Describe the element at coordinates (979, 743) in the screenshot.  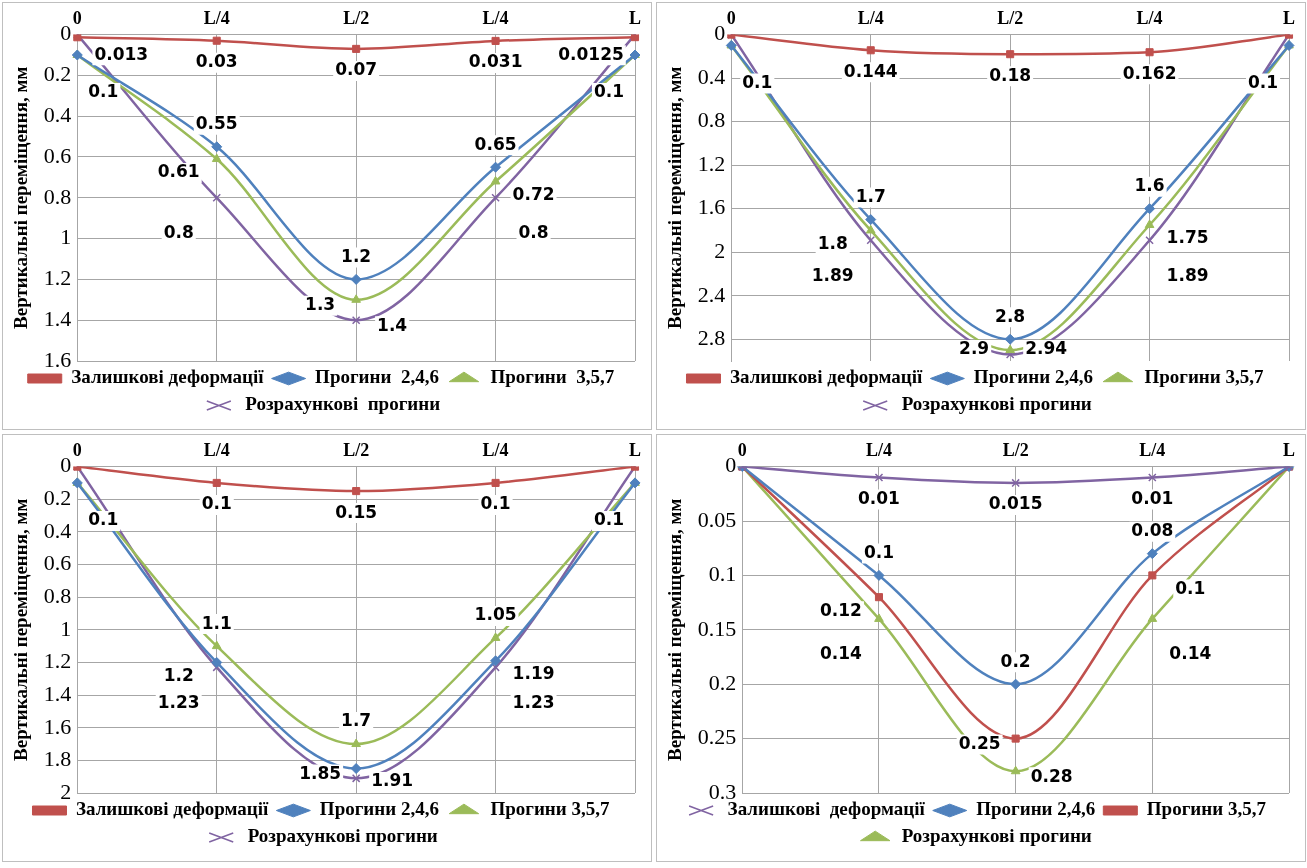
I see `data-label: 0.25` at that location.